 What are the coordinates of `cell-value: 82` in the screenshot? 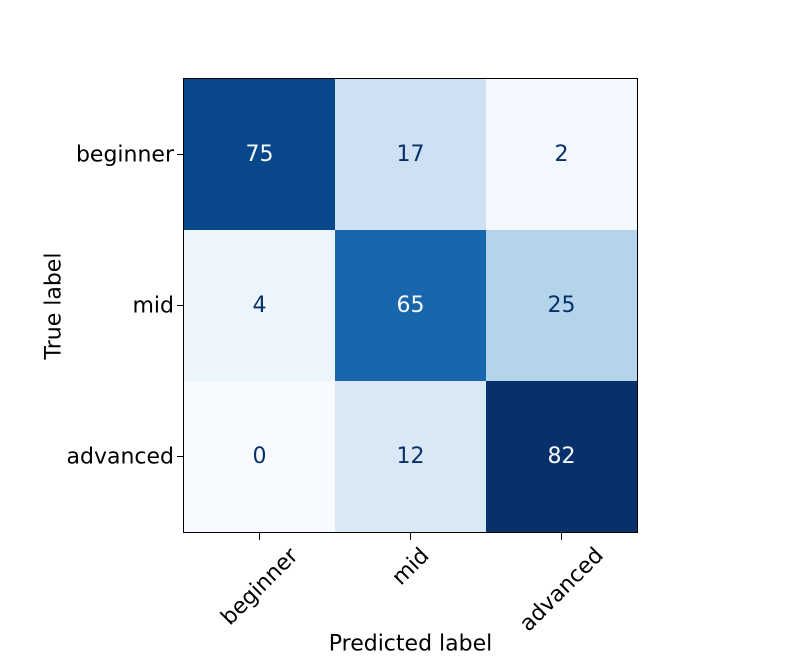 It's located at (561, 456).